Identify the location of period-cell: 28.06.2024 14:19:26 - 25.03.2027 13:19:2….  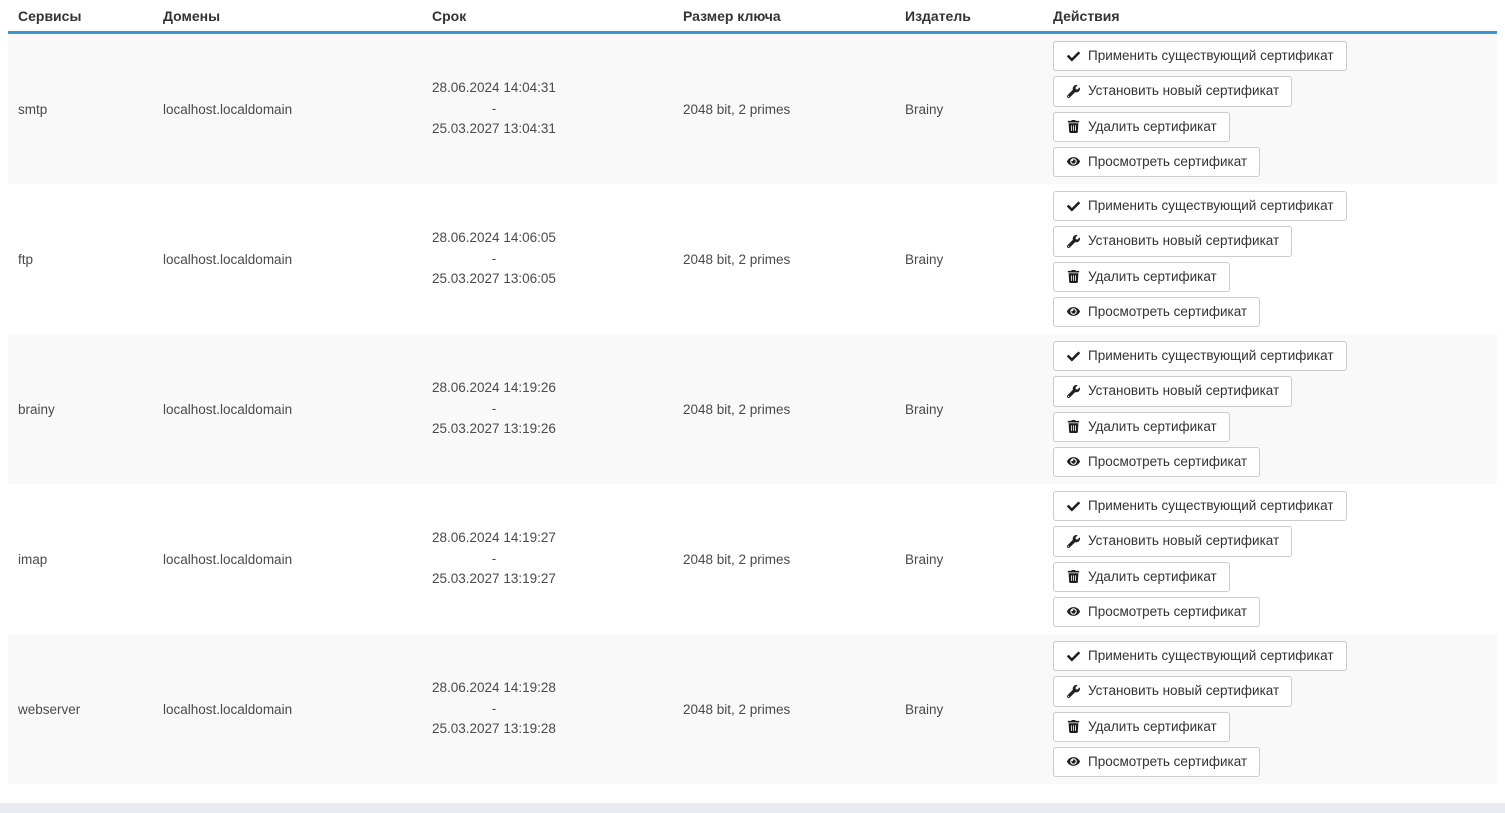
(547, 409).